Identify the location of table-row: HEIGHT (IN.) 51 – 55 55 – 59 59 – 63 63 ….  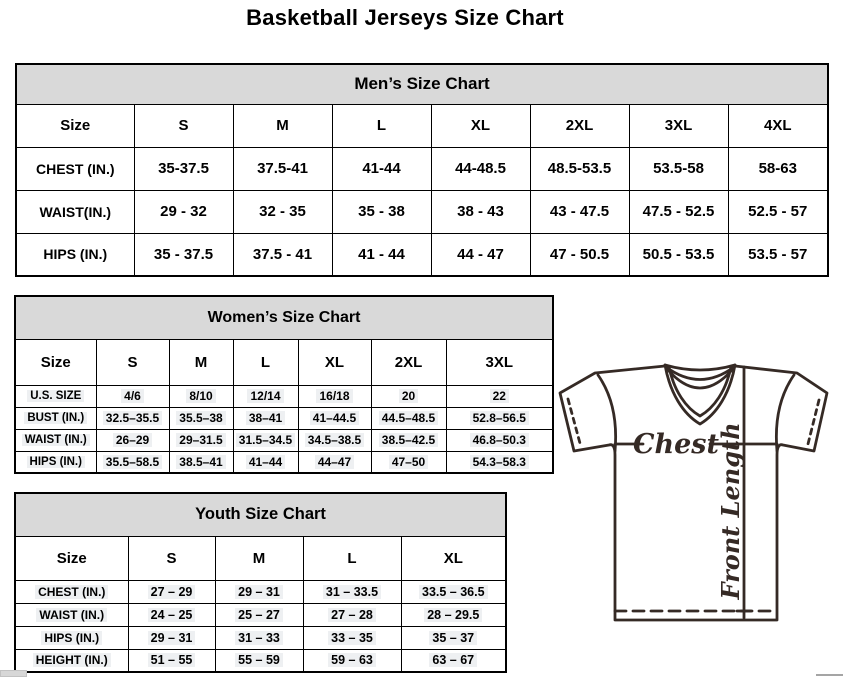
(260, 660).